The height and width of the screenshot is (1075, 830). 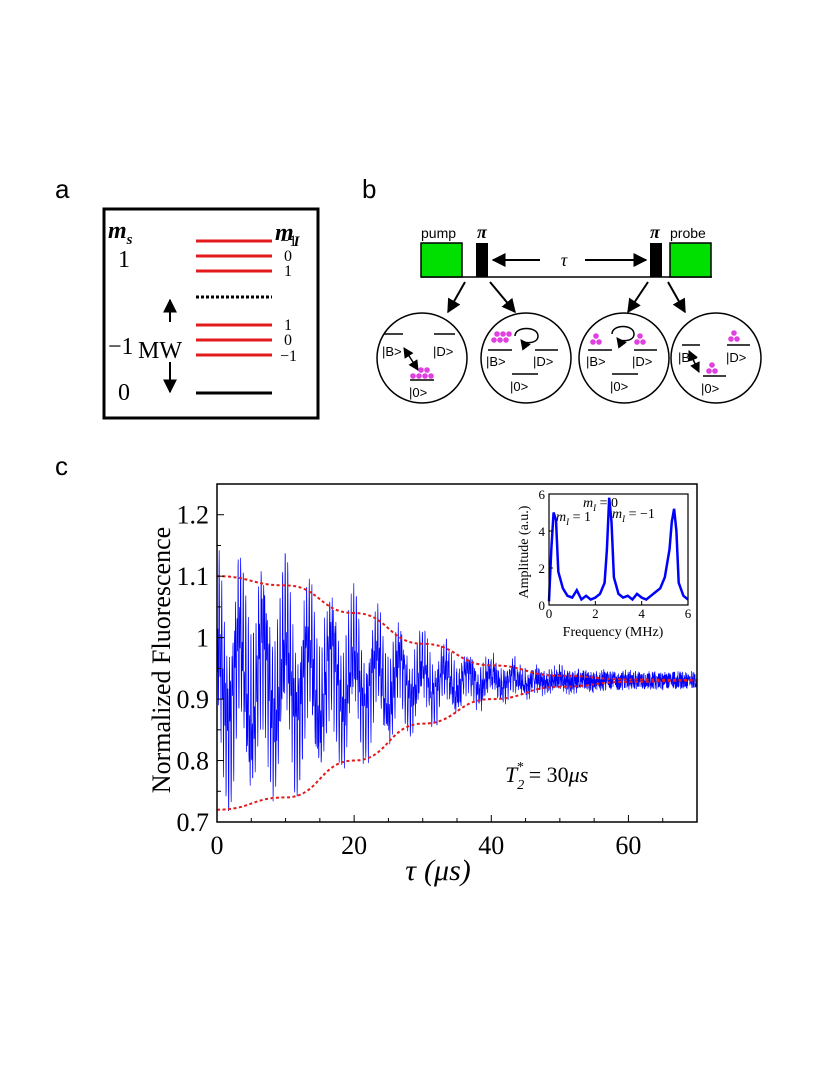 I want to click on ms-header: ms, so click(x=120, y=233).